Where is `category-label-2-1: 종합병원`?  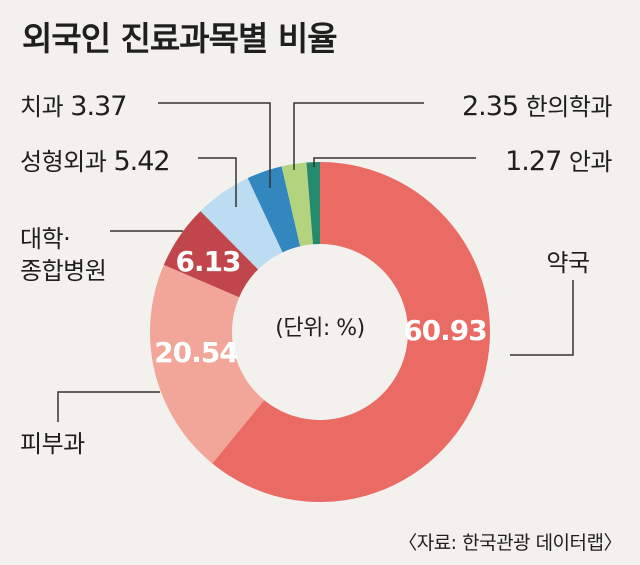 category-label-2-1: 종합병원 is located at coordinates (63, 271).